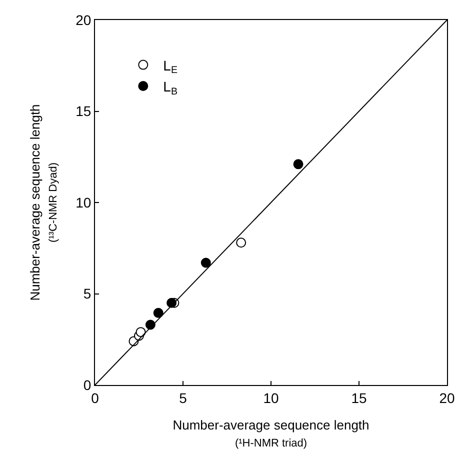  I want to click on y-tick-label: 15, so click(84, 111).